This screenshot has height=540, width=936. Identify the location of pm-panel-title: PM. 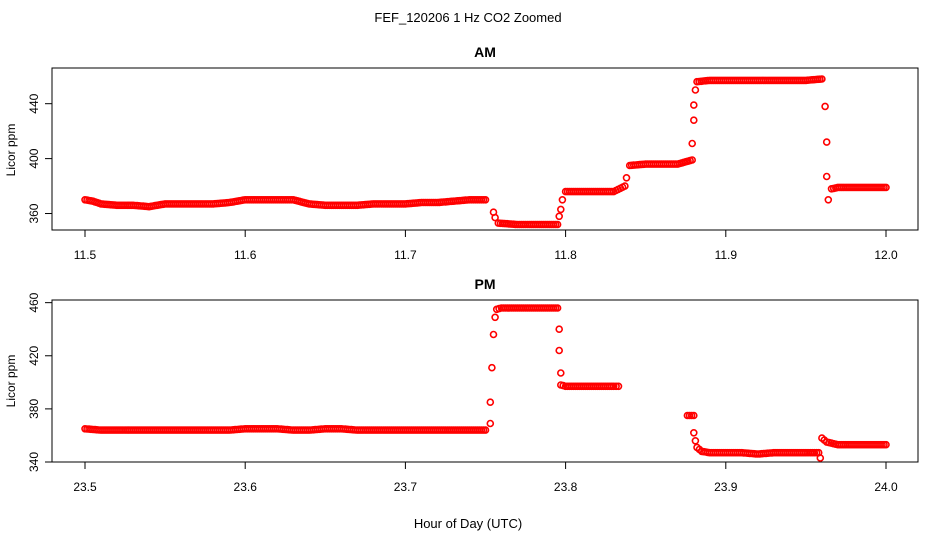
(485, 284).